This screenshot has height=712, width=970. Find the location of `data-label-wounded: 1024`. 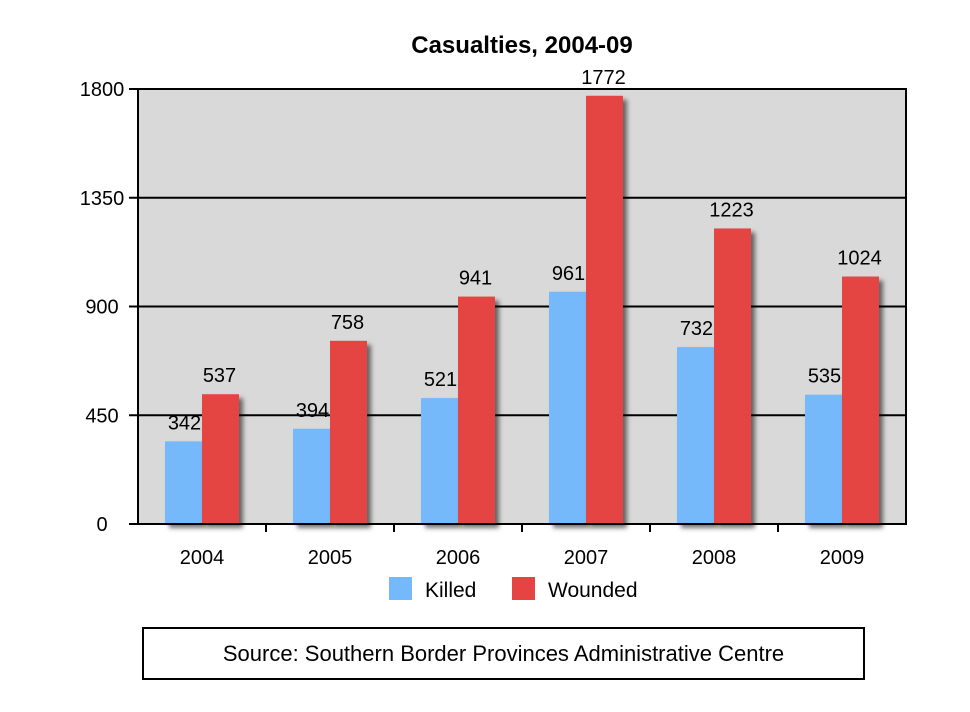

data-label-wounded: 1024 is located at coordinates (859, 259).